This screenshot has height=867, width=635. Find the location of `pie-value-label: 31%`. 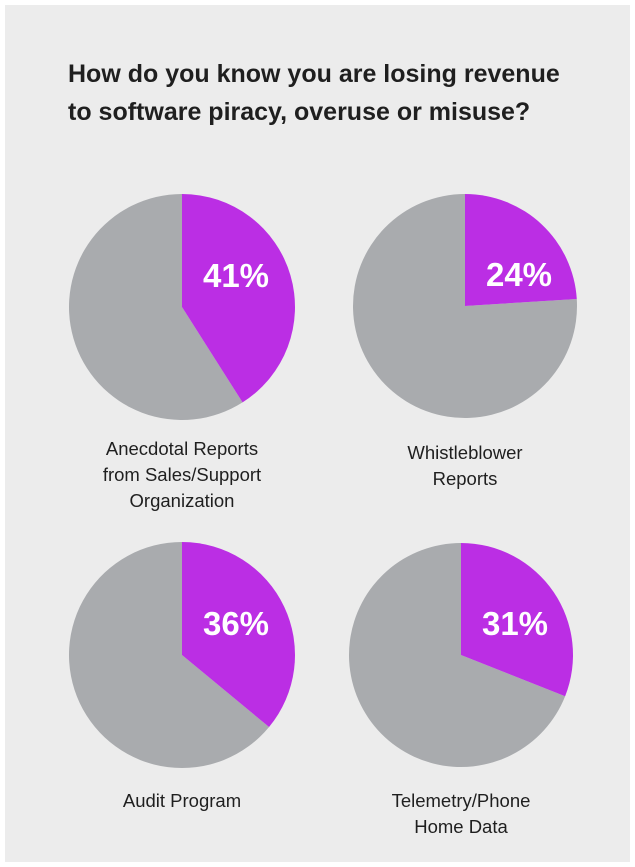

pie-value-label: 31% is located at coordinates (515, 623).